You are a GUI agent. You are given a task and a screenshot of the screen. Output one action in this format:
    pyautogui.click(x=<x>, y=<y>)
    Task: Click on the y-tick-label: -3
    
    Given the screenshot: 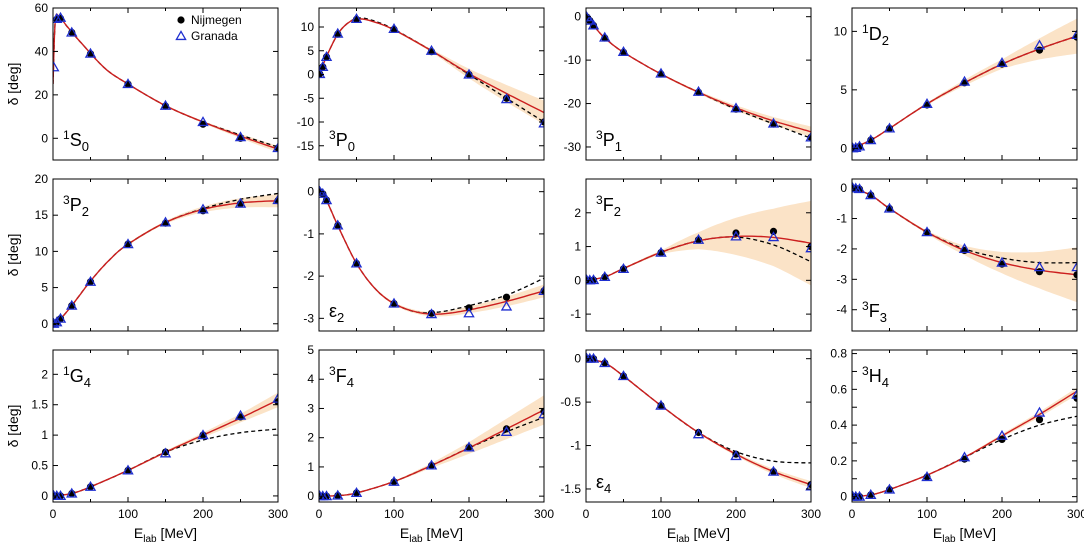 What is the action you would take?
    pyautogui.click(x=841, y=279)
    